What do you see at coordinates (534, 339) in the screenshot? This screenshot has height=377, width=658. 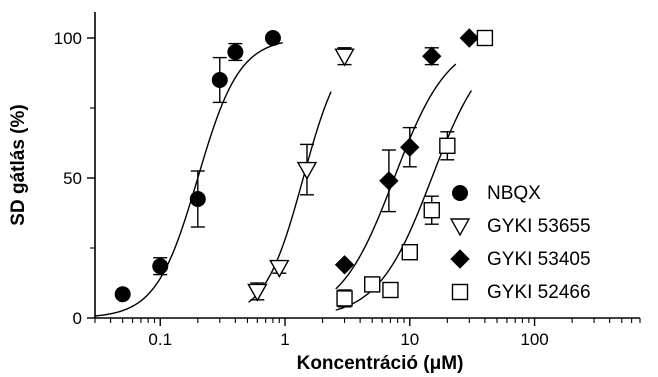 I see `x-tick-label: 100` at bounding box center [534, 339].